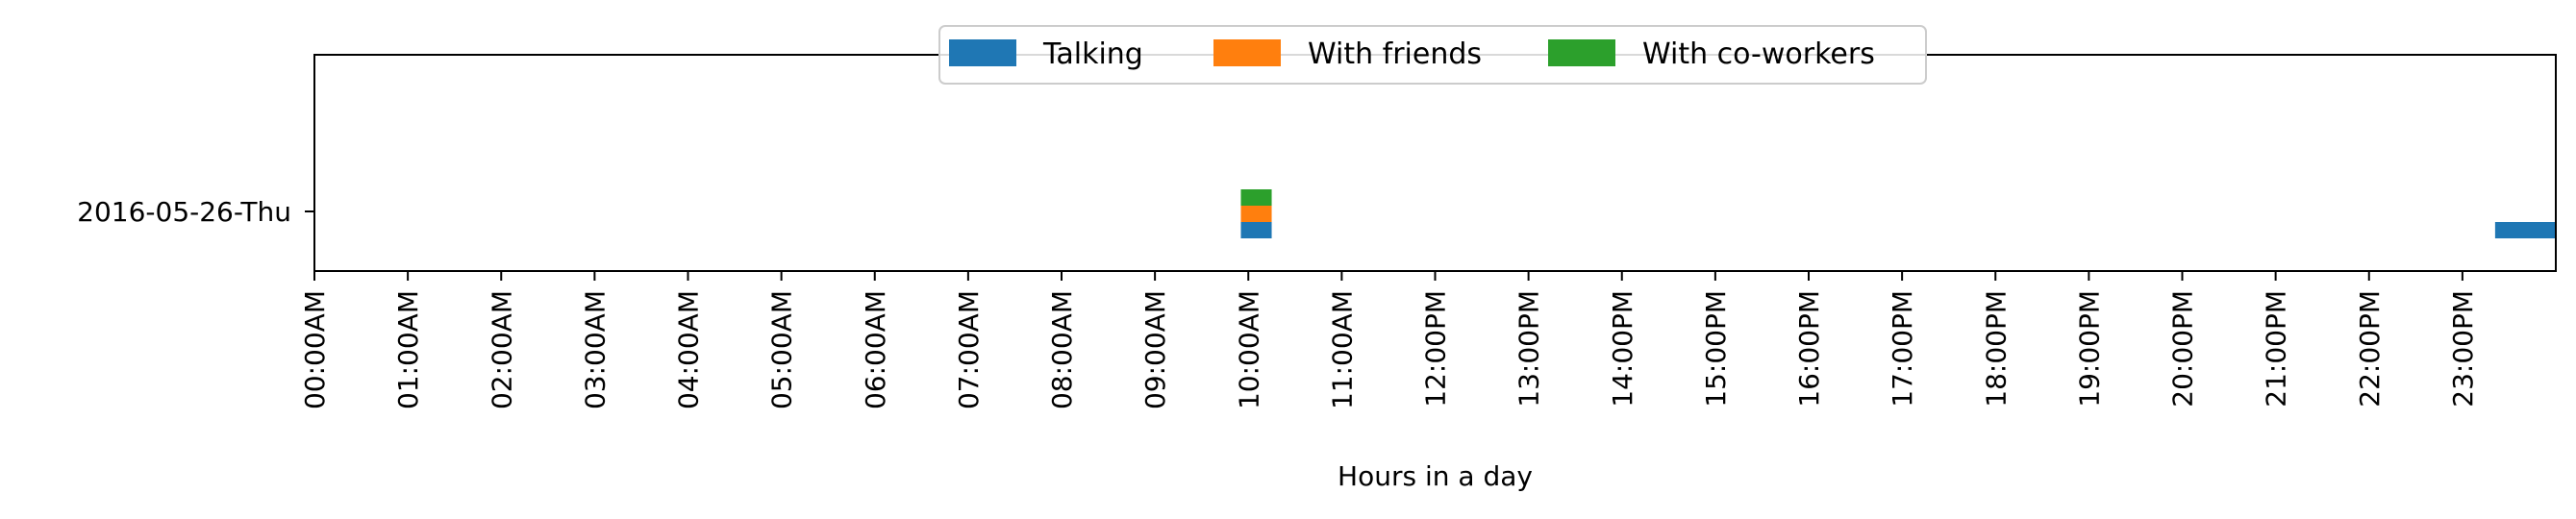  What do you see at coordinates (2089, 349) in the screenshot?
I see `x-tick-label: 19:00PM` at bounding box center [2089, 349].